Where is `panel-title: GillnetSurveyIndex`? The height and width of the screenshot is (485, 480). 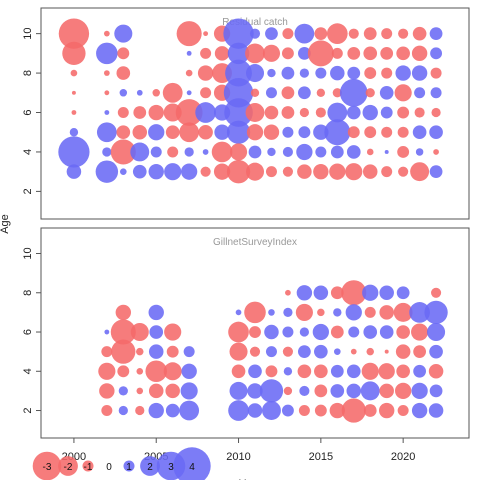
panel-title: GillnetSurveyIndex is located at coordinates (255, 242).